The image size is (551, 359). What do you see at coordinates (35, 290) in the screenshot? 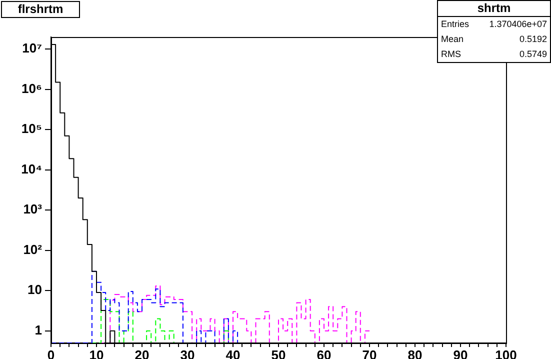
I see `y-tick-label: 10` at bounding box center [35, 290].